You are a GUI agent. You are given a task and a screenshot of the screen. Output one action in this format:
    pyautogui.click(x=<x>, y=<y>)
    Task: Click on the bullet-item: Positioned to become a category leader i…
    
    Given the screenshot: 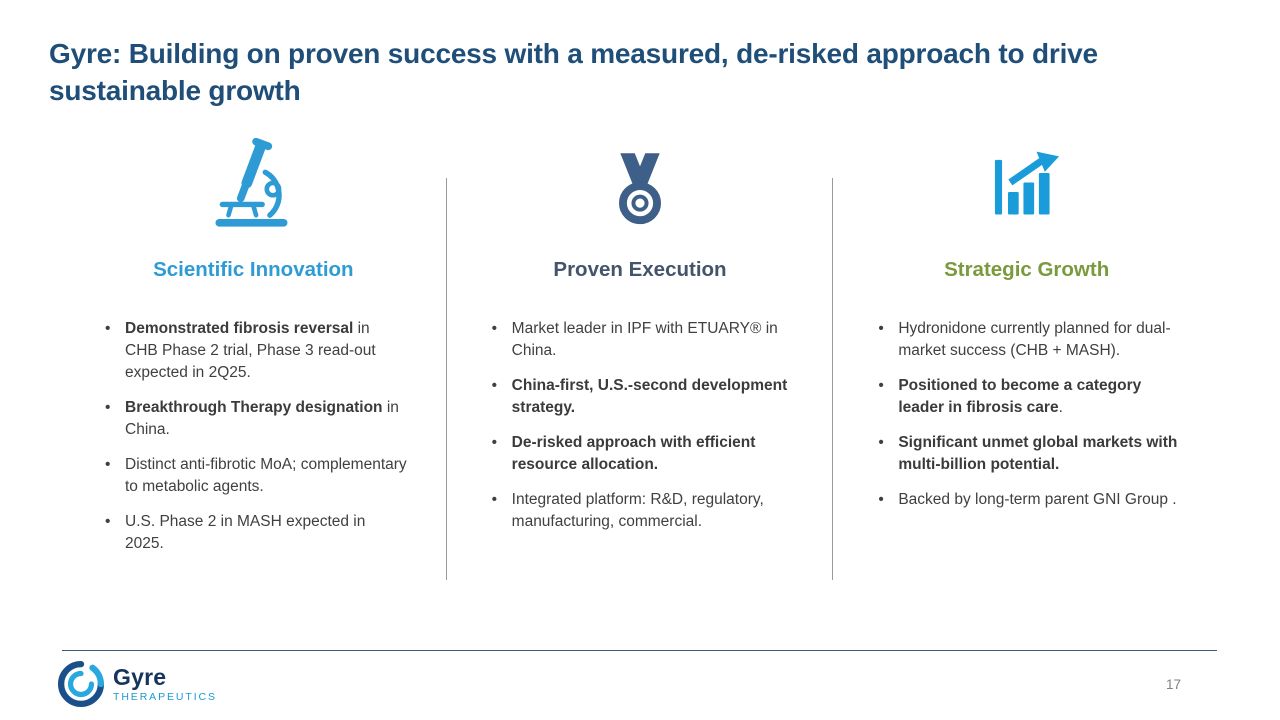 What is the action you would take?
    pyautogui.click(x=1028, y=397)
    